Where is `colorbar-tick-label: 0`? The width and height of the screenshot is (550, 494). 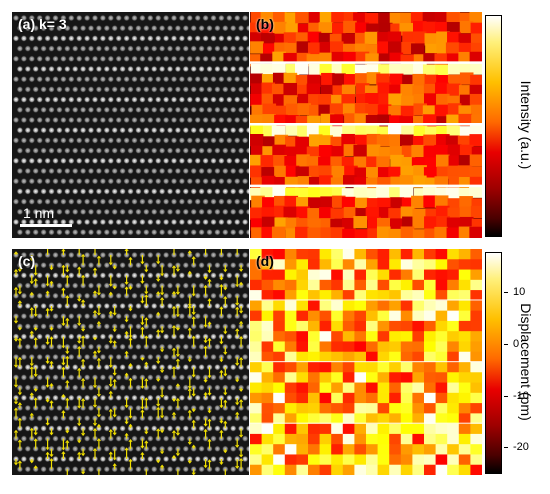
colorbar-tick-label: 0 is located at coordinates (511, 343).